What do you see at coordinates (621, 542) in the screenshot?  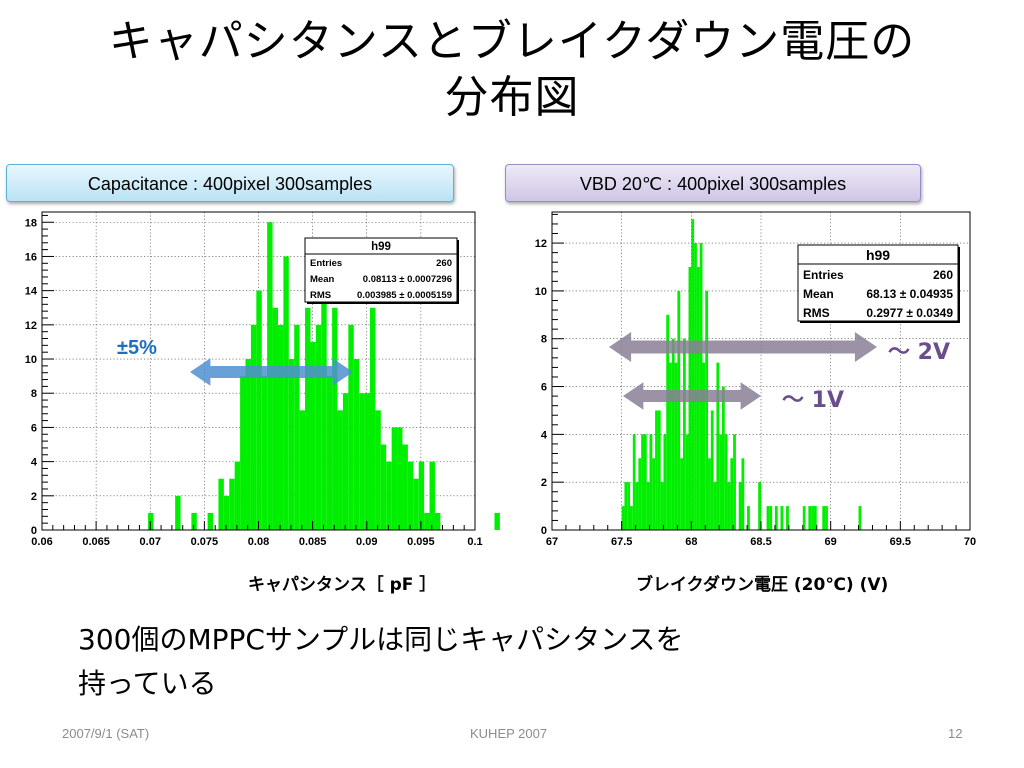 I see `x-tick-label: 67.5` at bounding box center [621, 542].